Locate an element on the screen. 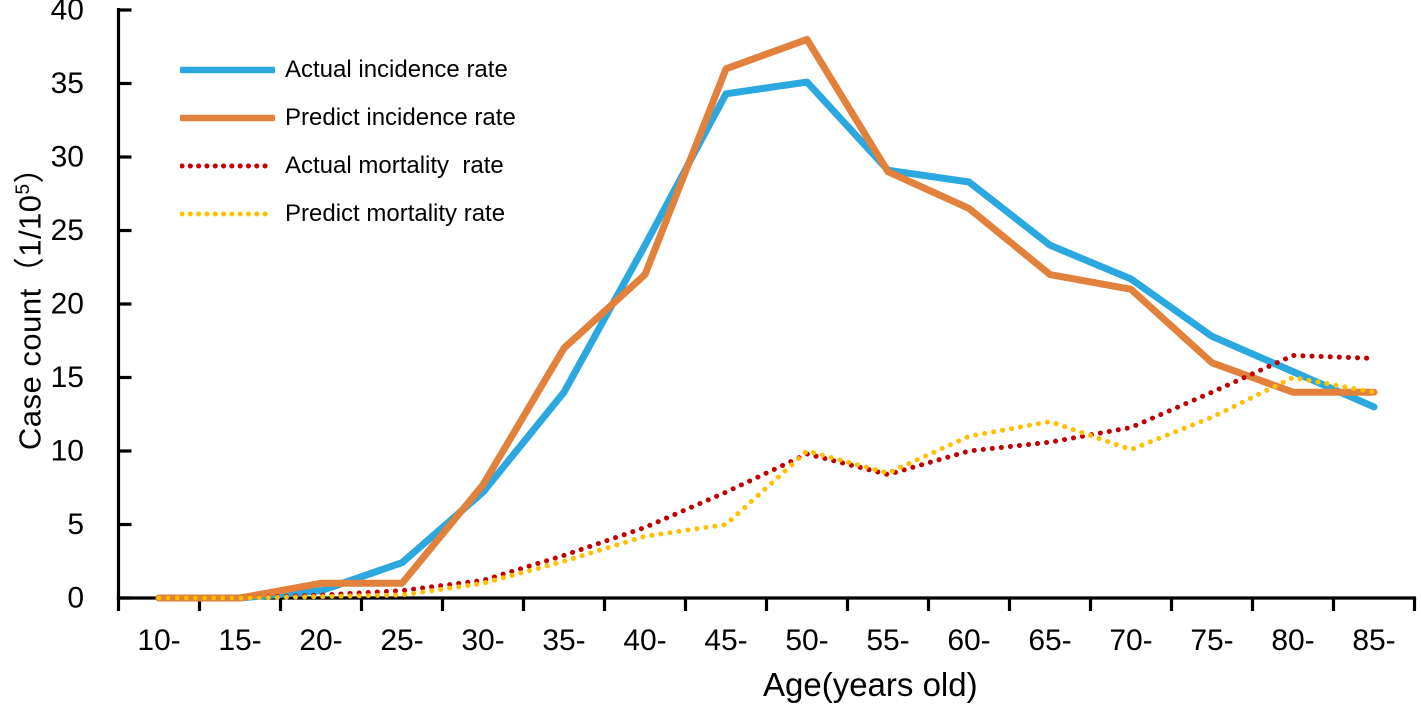  legend-item-actual-incidence: Actual incidence rate is located at coordinates (348, 70).